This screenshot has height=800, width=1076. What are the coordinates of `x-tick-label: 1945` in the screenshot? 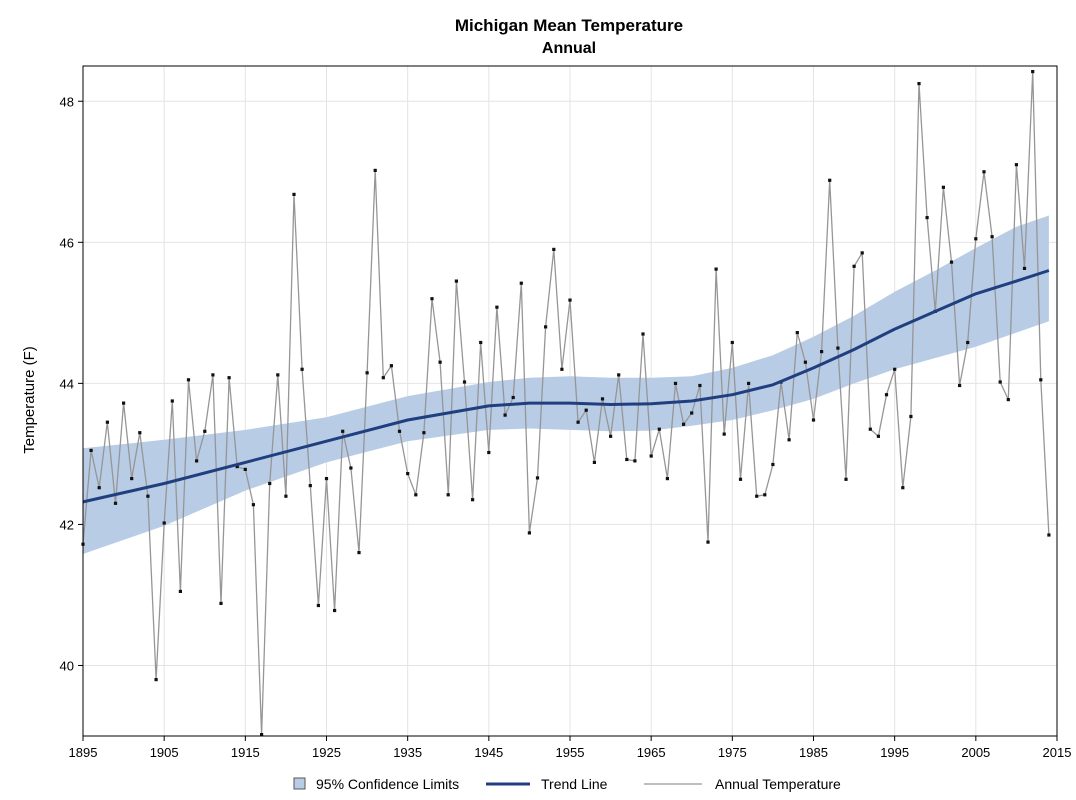 It's located at (488, 752).